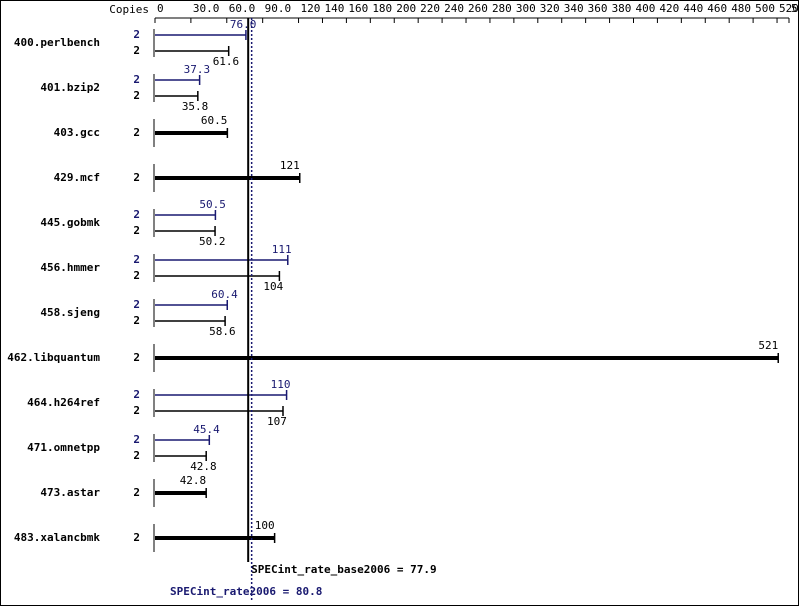  Describe the element at coordinates (430, 8) in the screenshot. I see `x-tick-label: 220` at that location.